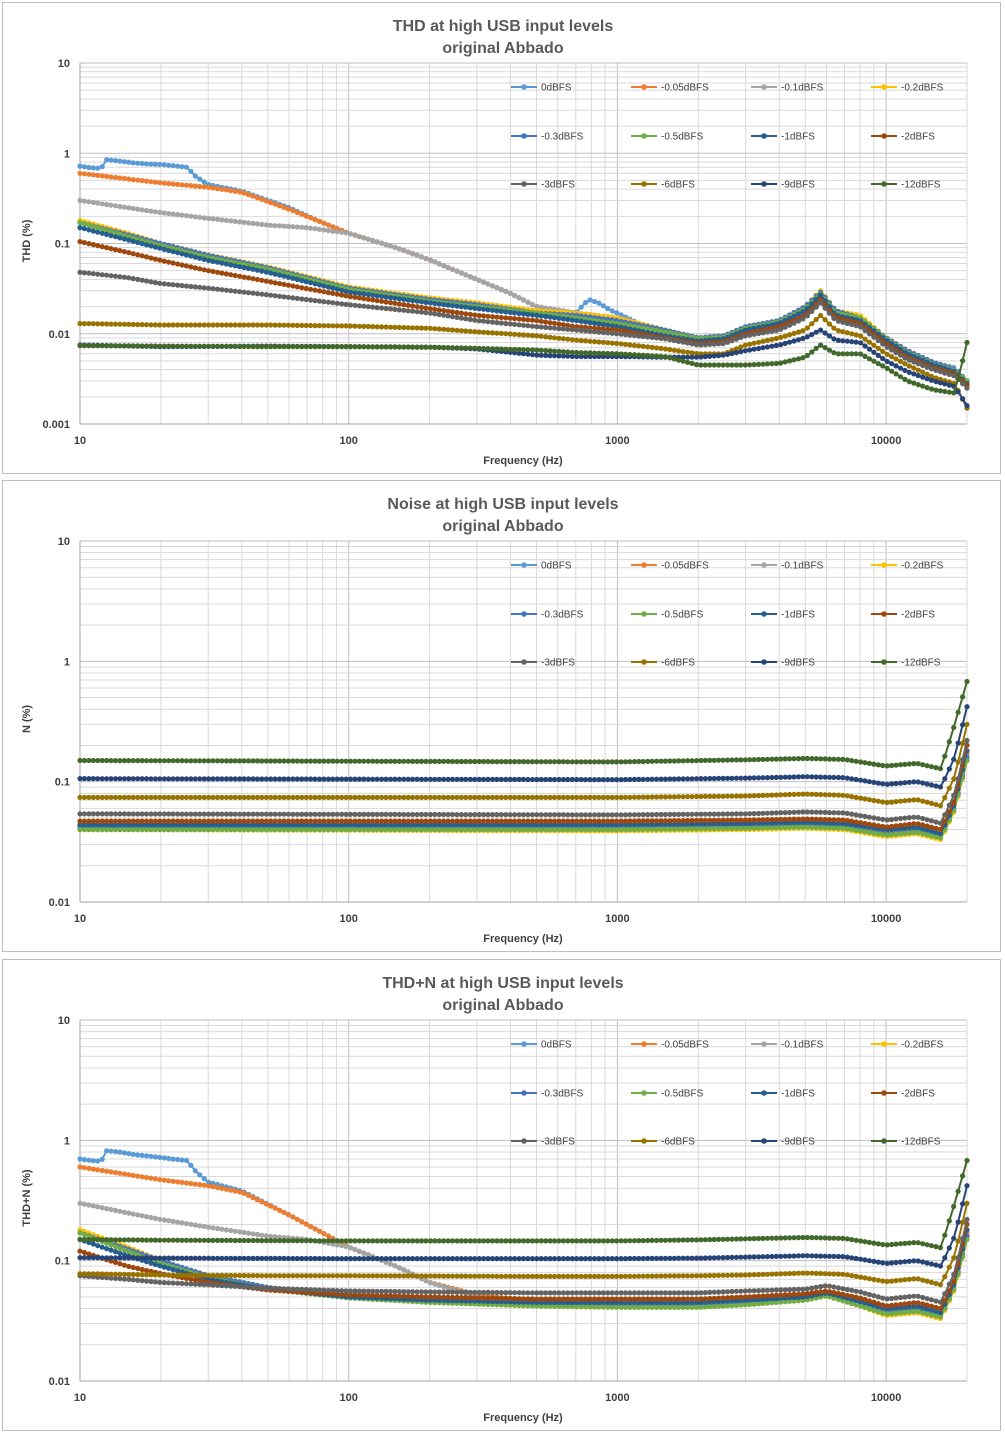 Image resolution: width=1005 pixels, height=1435 pixels. I want to click on legend-item: 0dBFS, so click(541, 88).